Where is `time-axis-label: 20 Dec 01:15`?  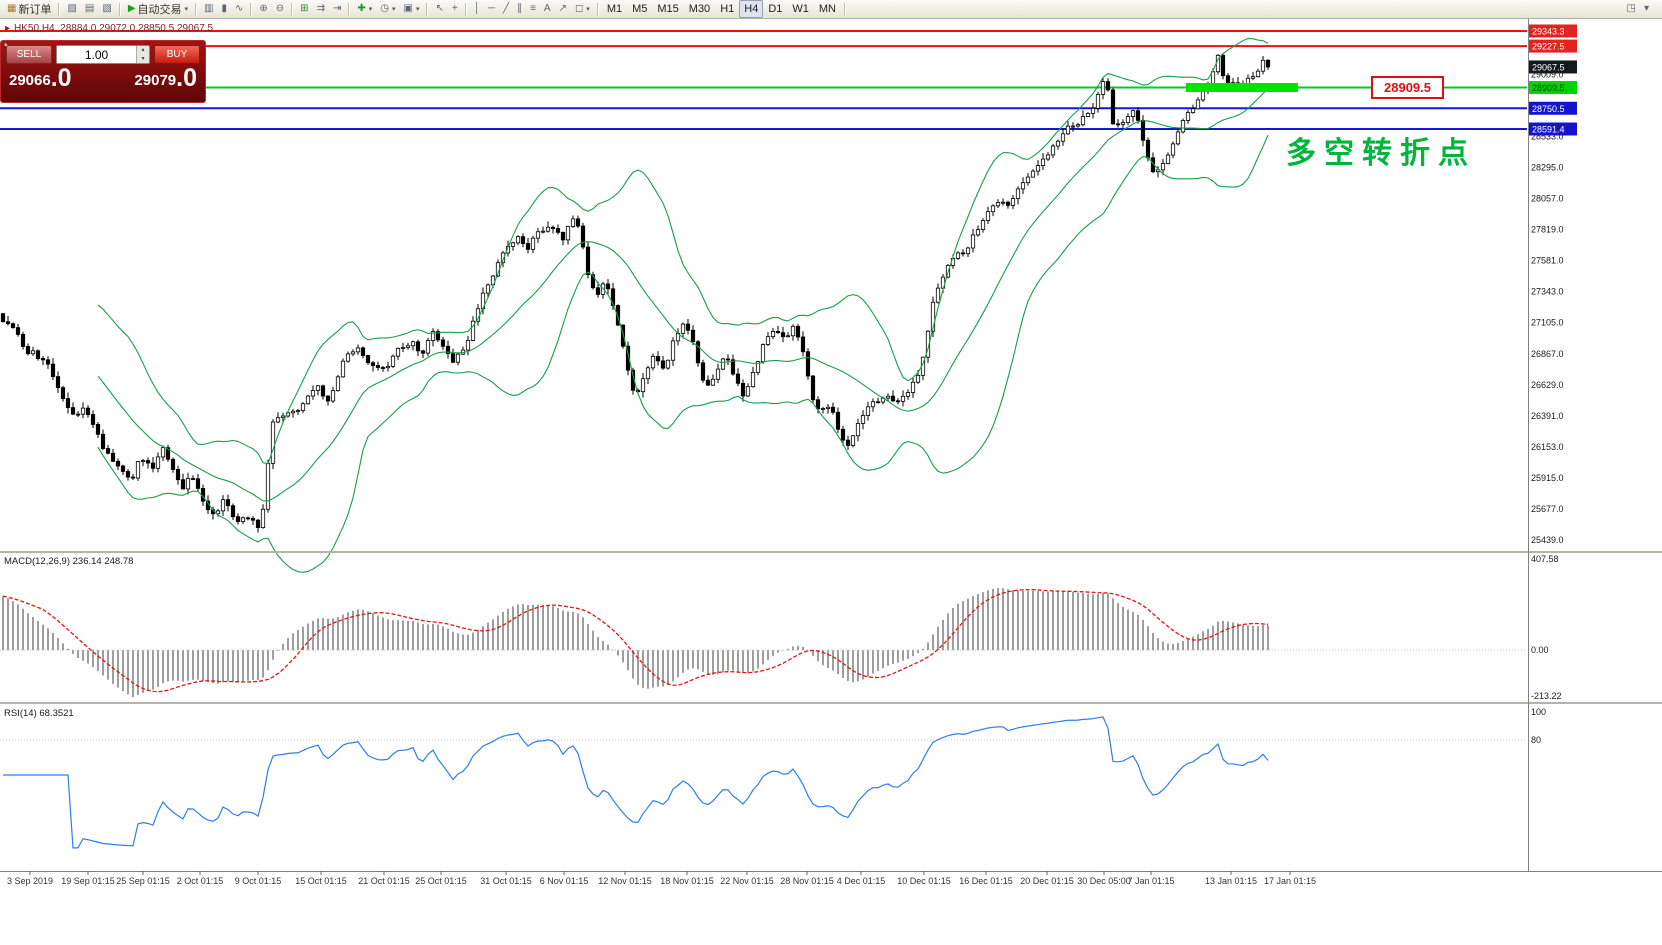
time-axis-label: 20 Dec 01:15 is located at coordinates (1047, 881).